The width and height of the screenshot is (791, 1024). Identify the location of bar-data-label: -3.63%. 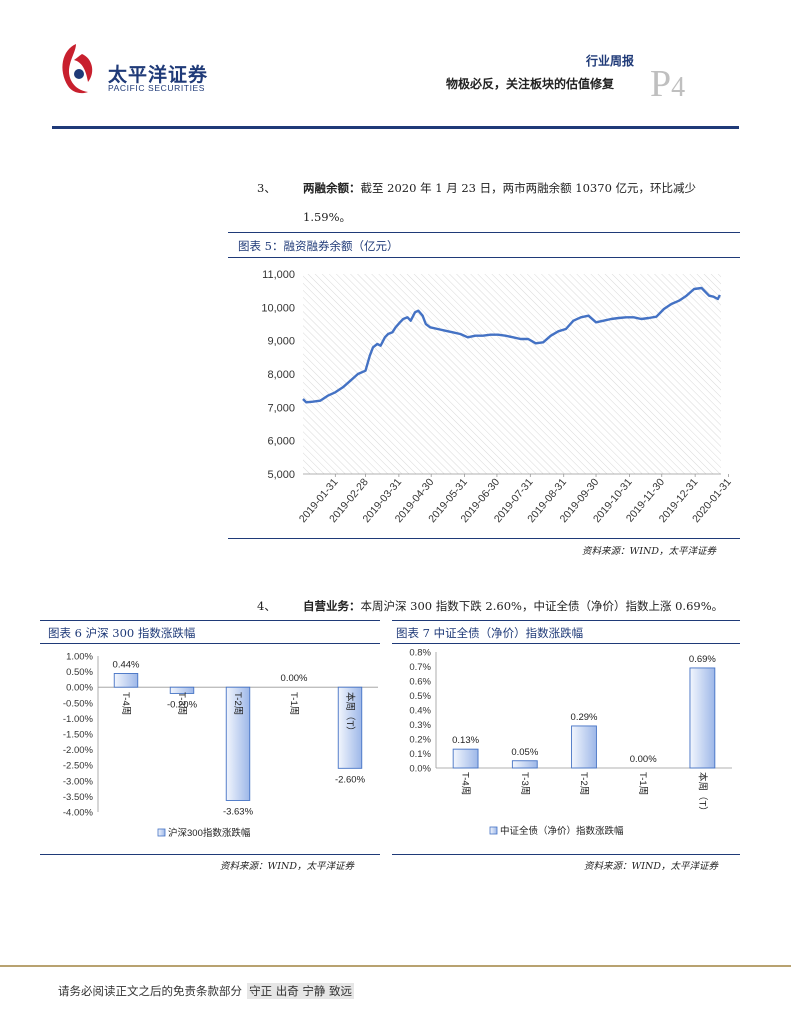
(238, 811).